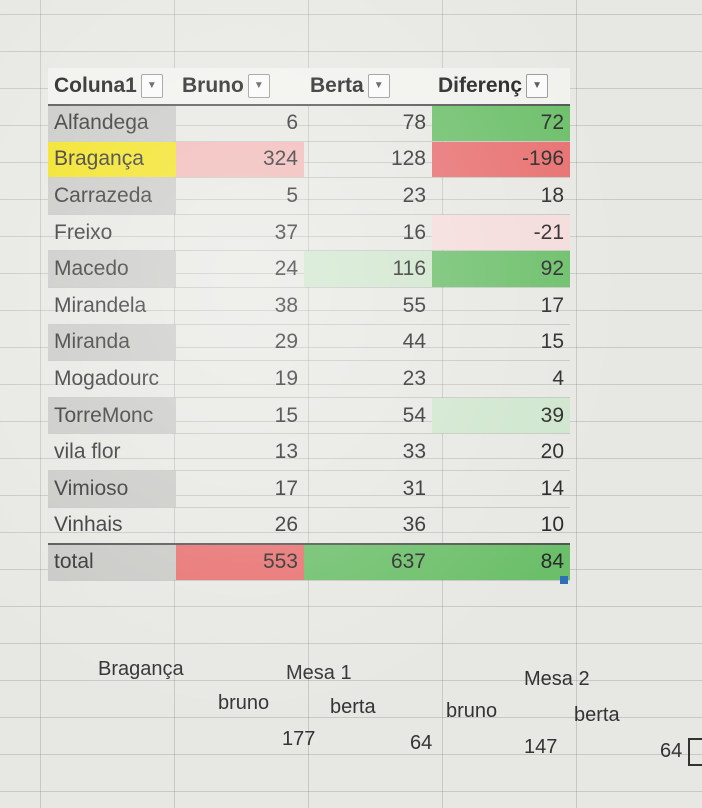  Describe the element at coordinates (112, 160) in the screenshot. I see `cell-name: Bragança` at that location.